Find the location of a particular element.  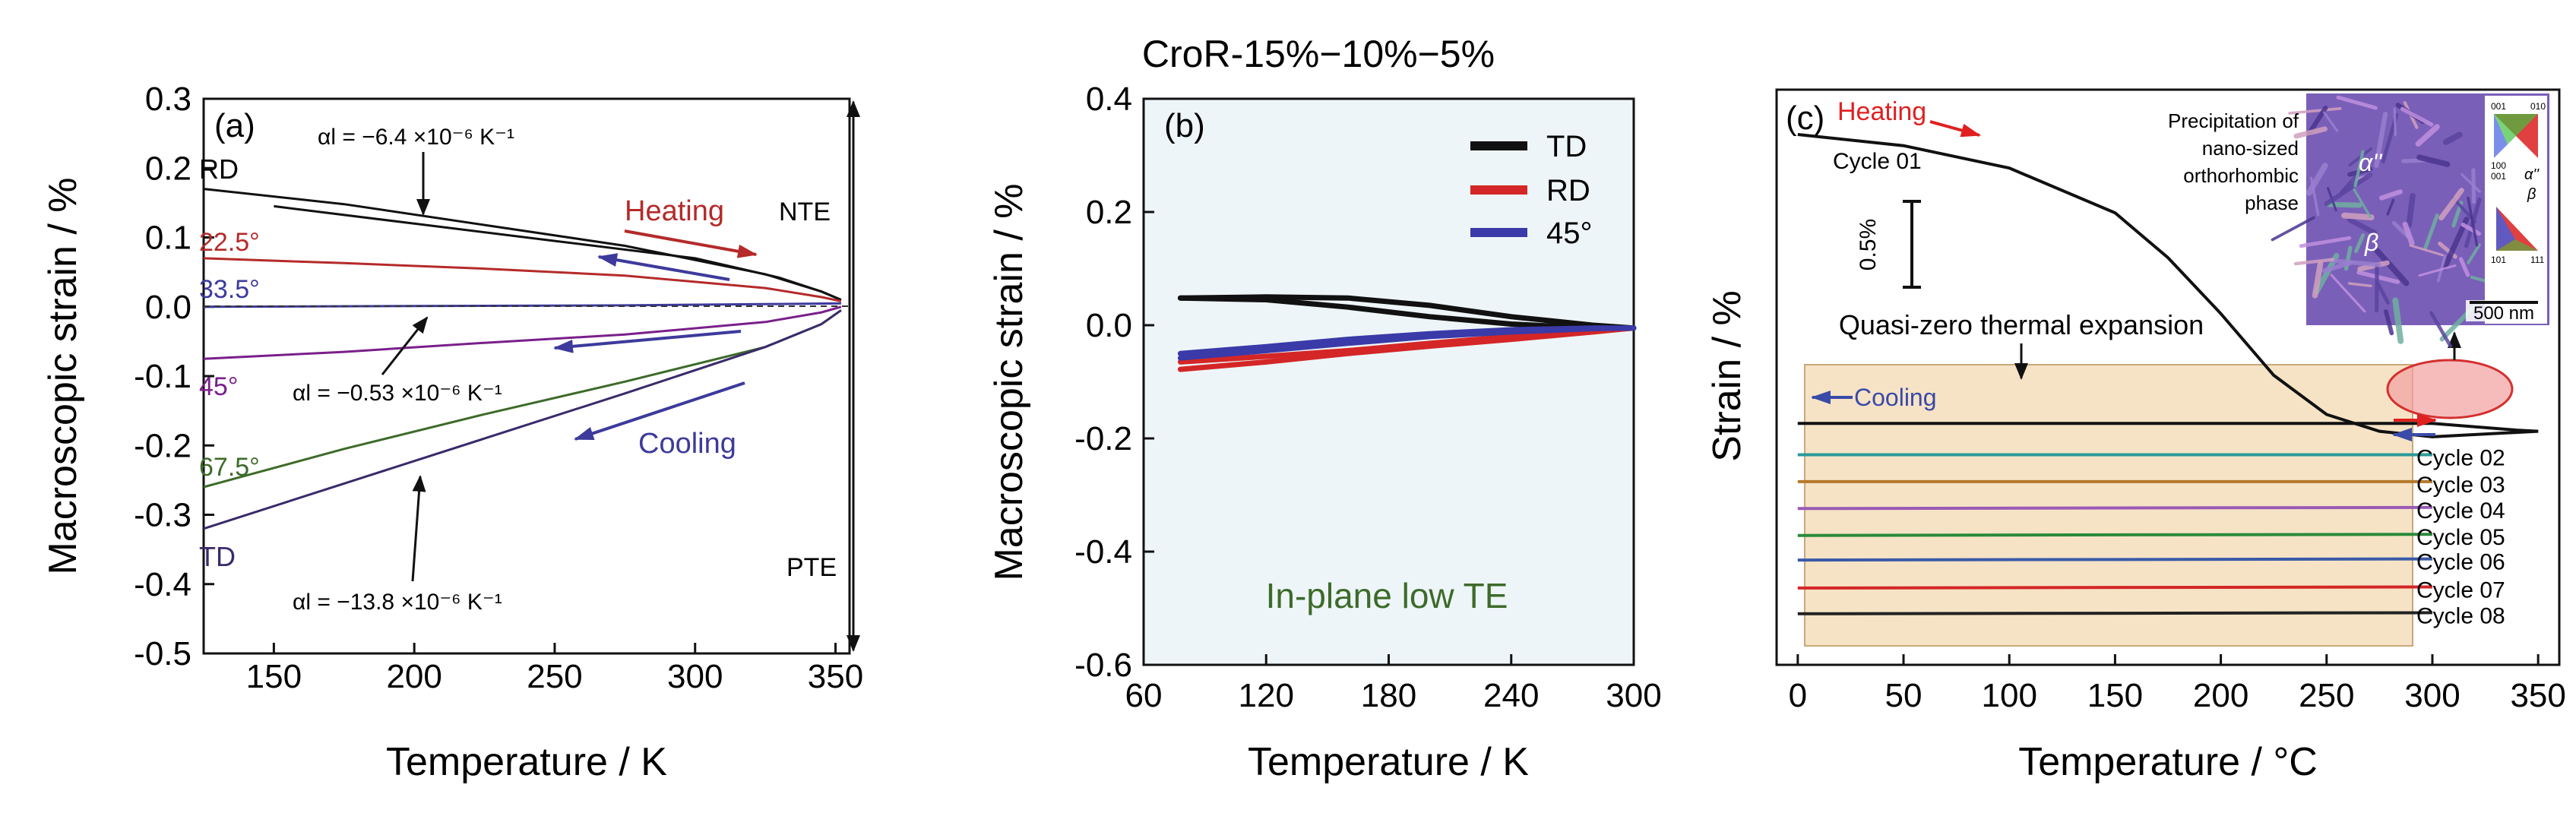

ipf-mid-left-label2: 001 is located at coordinates (2498, 176).